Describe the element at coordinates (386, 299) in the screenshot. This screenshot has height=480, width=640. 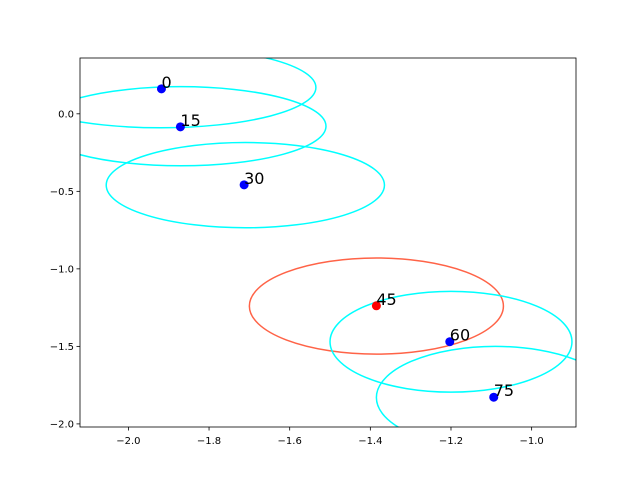
I see `point-label-45: 45` at that location.